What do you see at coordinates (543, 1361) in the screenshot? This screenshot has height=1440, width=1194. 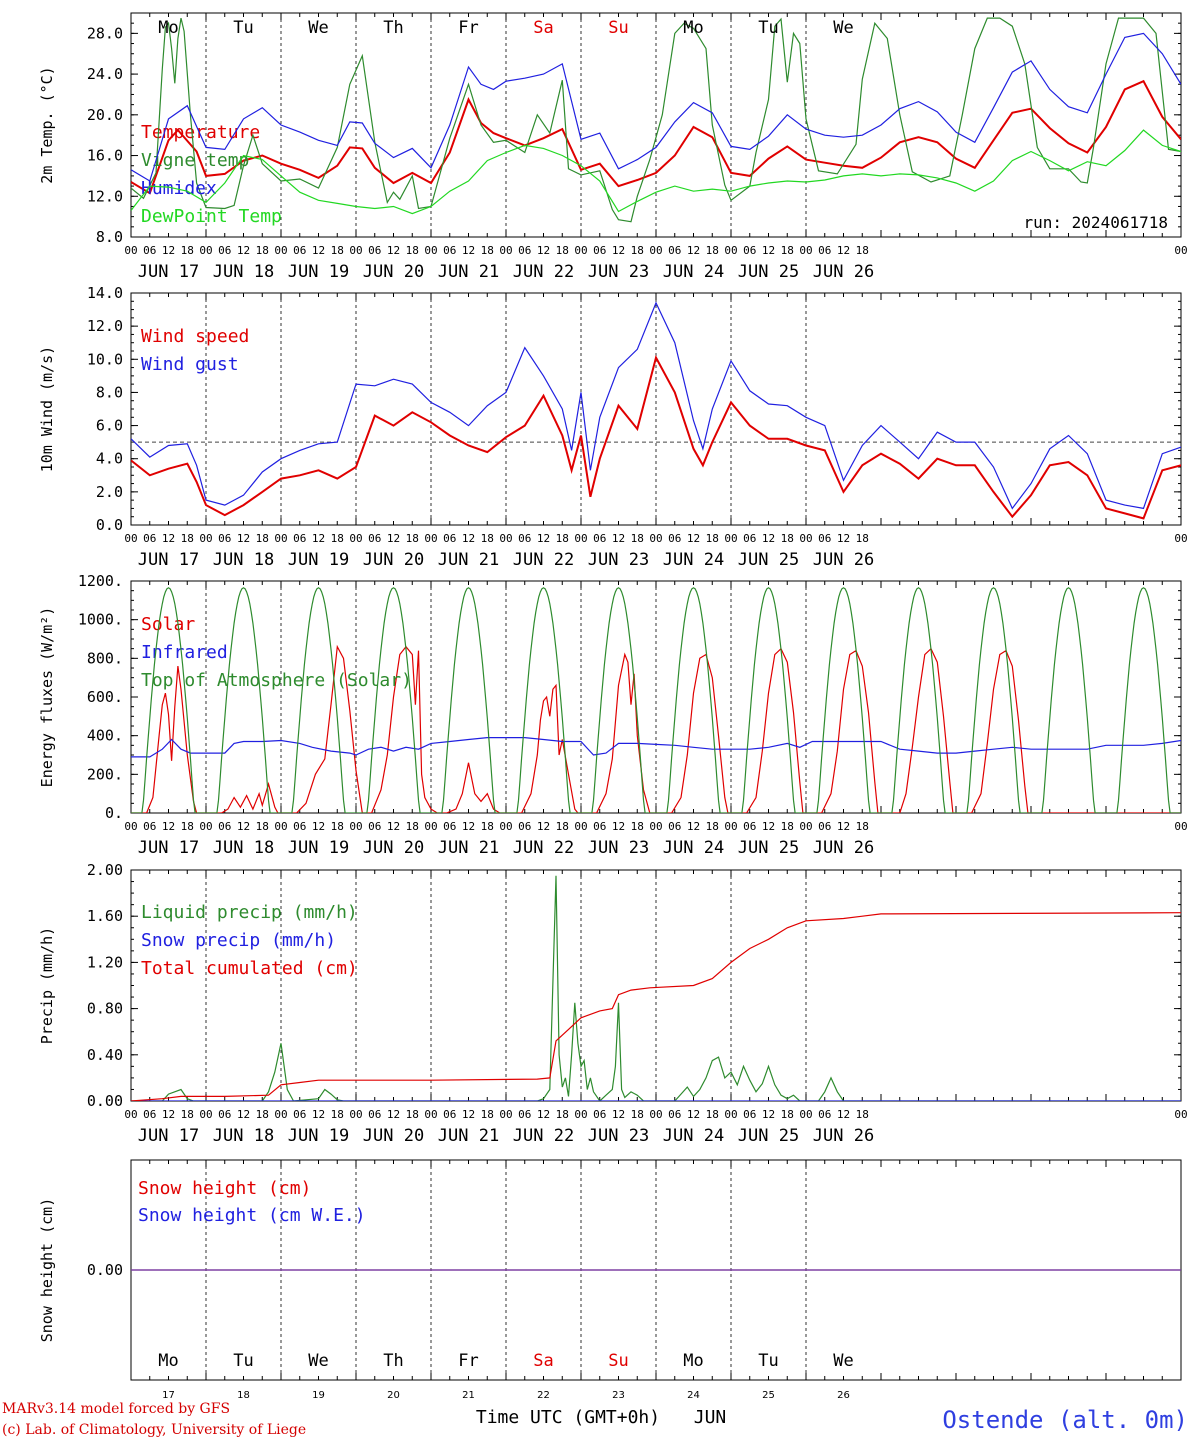 I see `day-name: Sa` at bounding box center [543, 1361].